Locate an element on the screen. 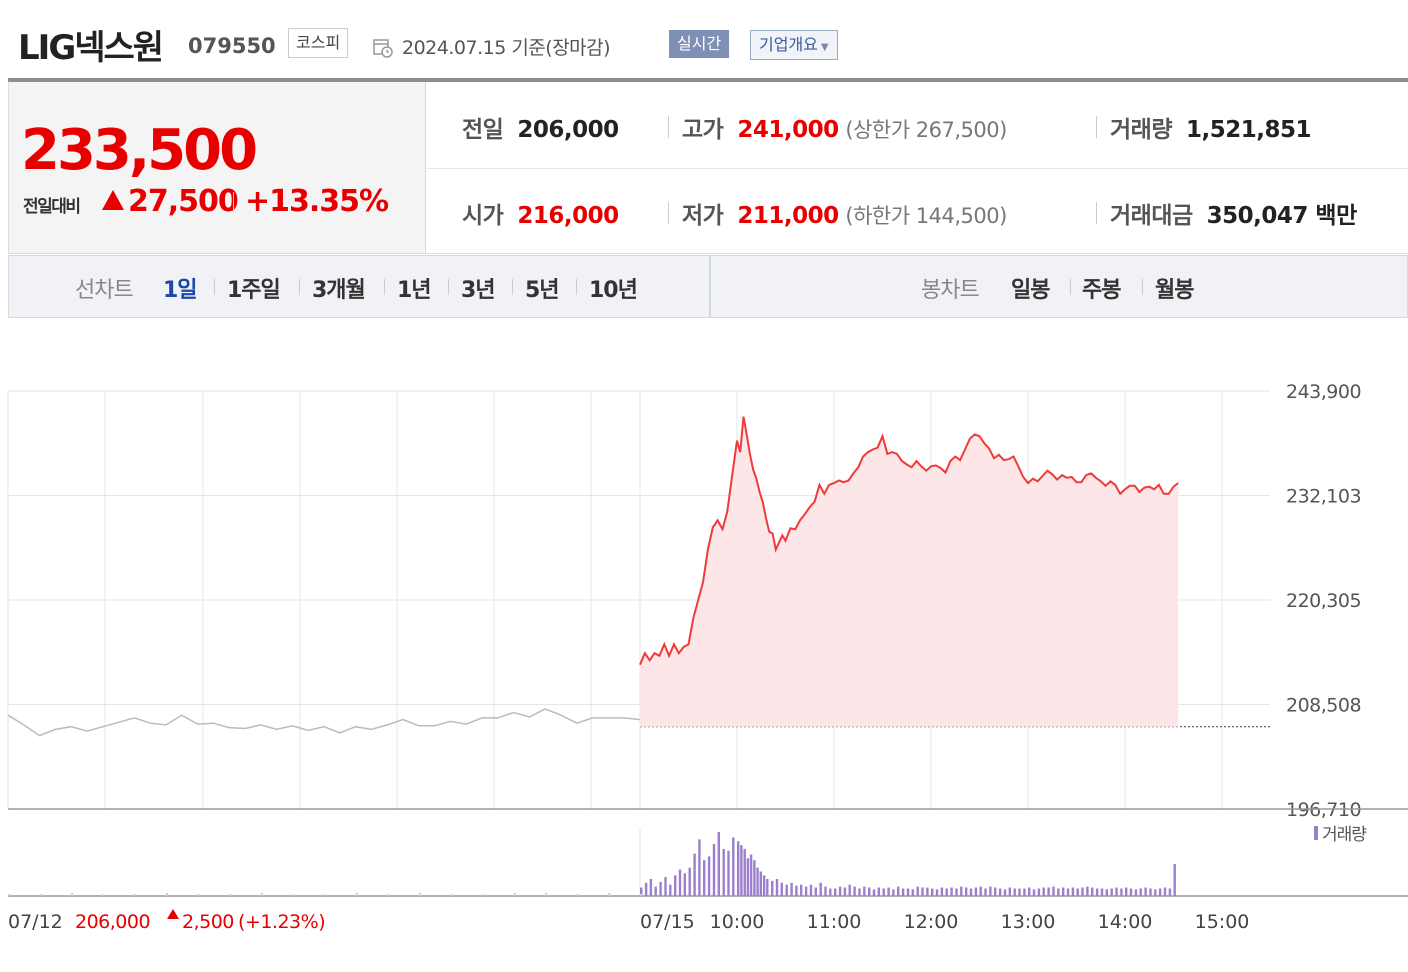 Image resolution: width=1408 pixels, height=972 pixels. tab-1-year: 1년 is located at coordinates (414, 290).